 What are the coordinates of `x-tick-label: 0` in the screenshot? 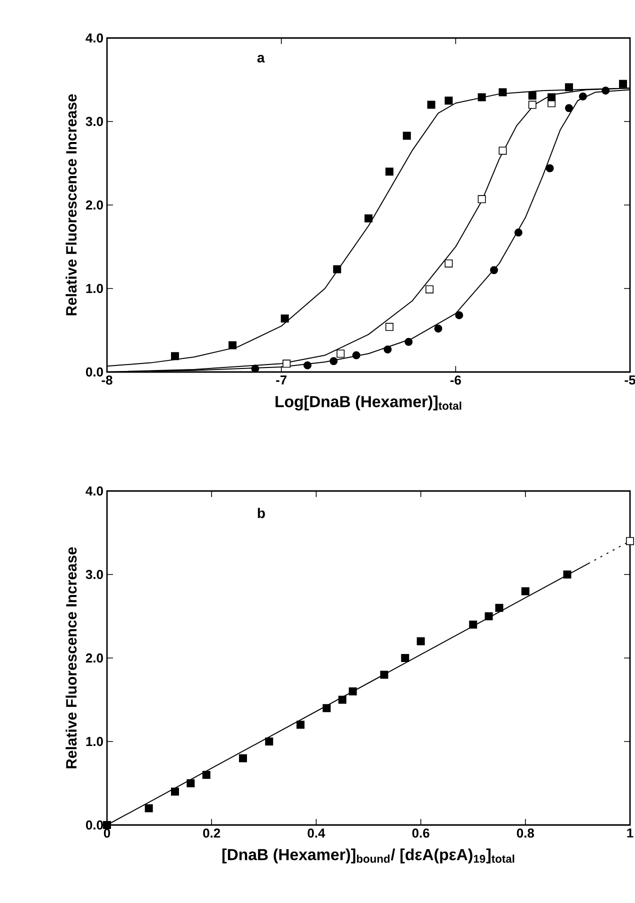 It's located at (107, 833).